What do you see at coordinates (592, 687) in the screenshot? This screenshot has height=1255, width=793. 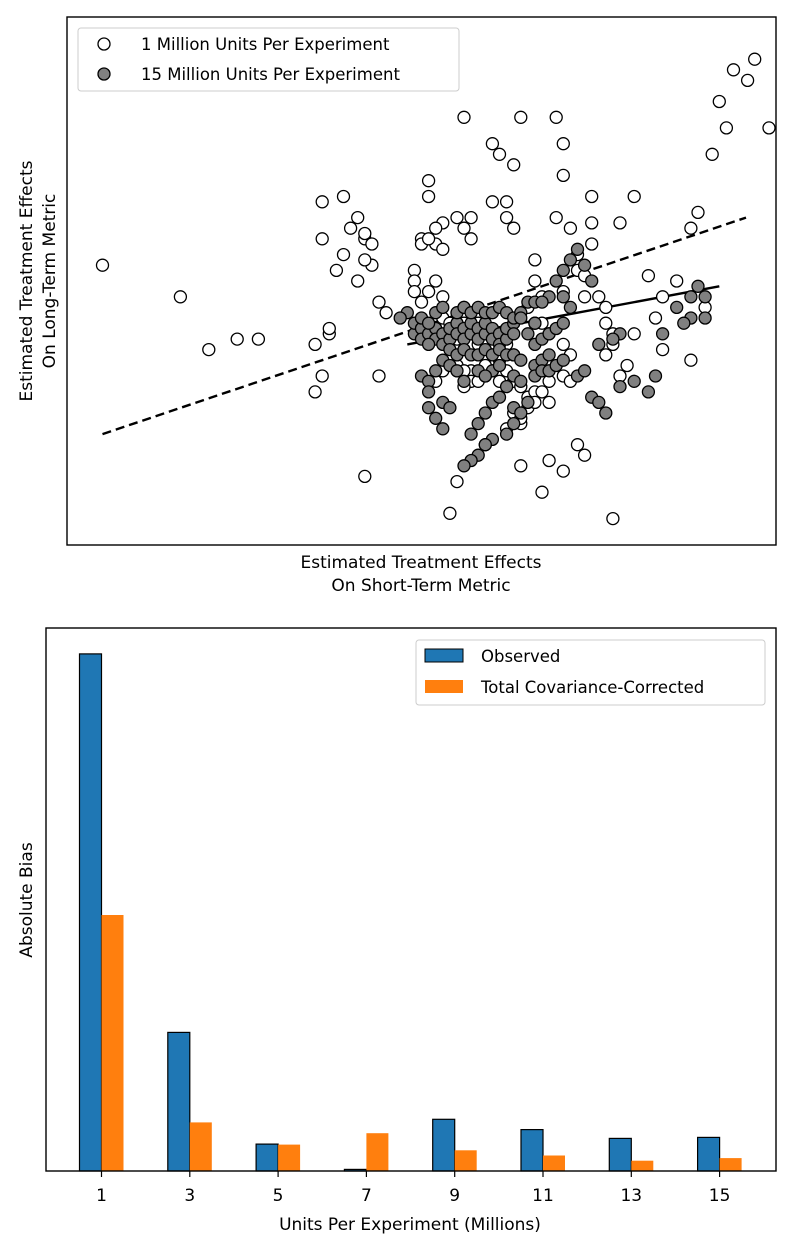 I see `legend-label-corrected: Total Covariance-Corrected` at bounding box center [592, 687].